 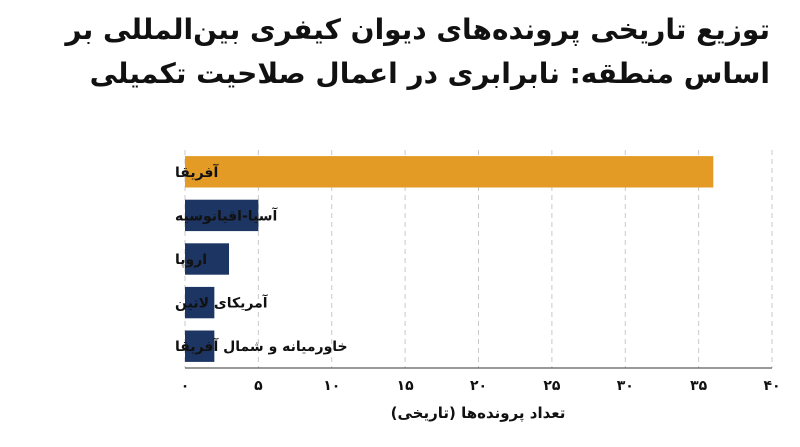 I want to click on tick-labels: ۰ ۵ ۱۰ ۱۵ ۲۰ ۲۵ ۳۰ ۳۵ ۴۰, so click(x=481, y=386).